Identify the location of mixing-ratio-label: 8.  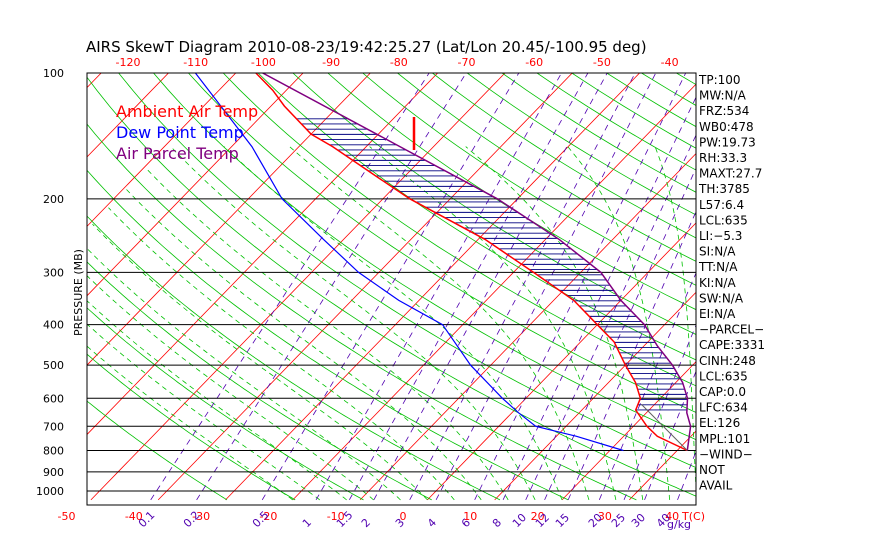
(497, 523).